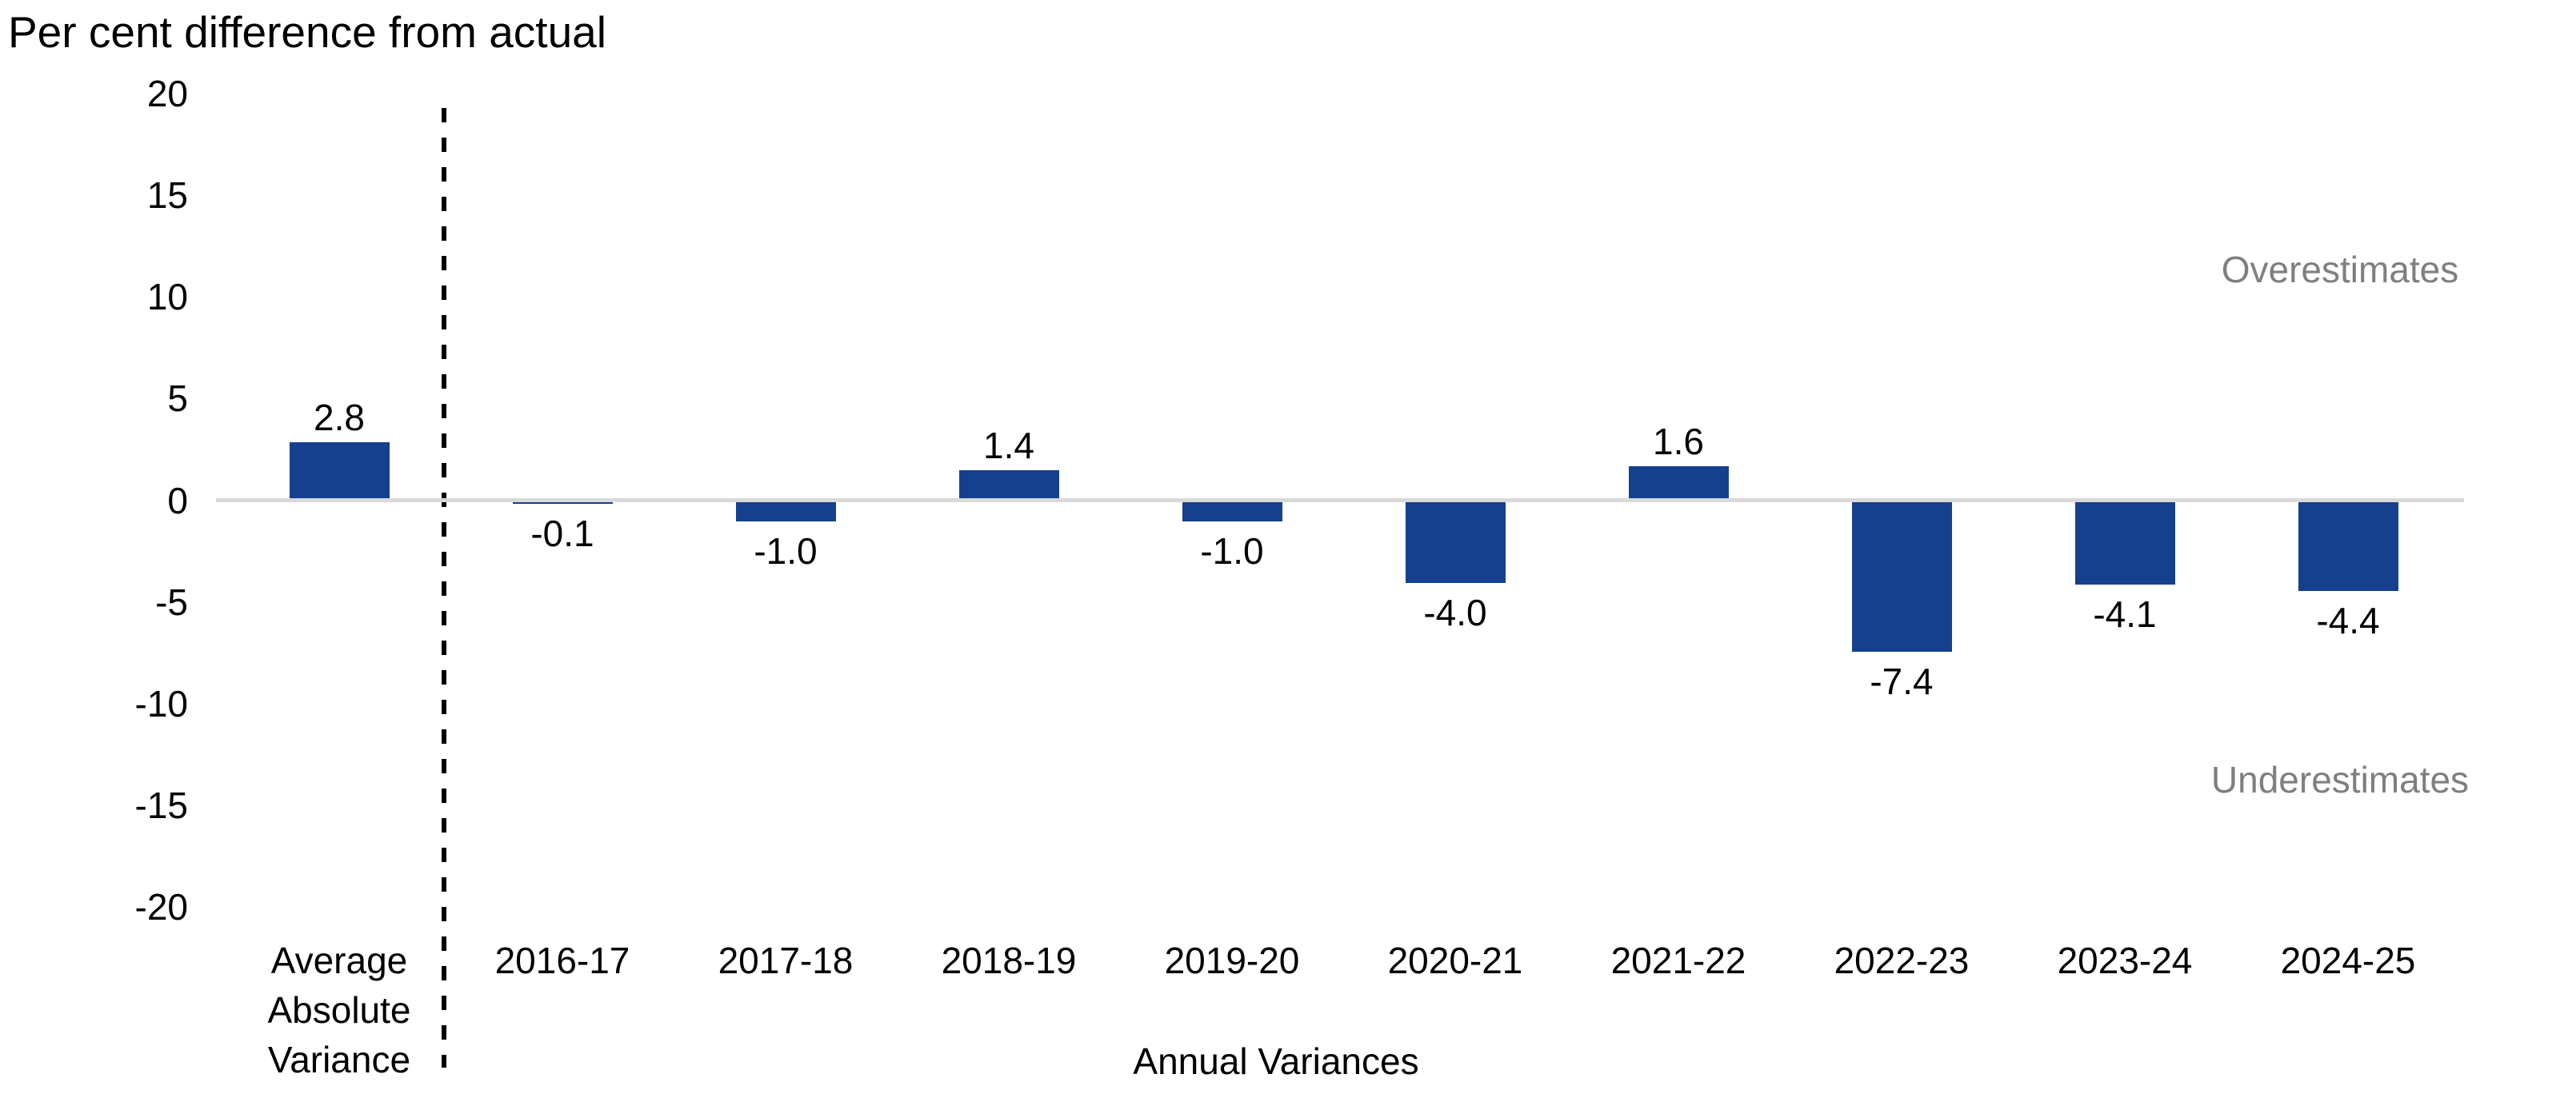  Describe the element at coordinates (1455, 612) in the screenshot. I see `bar-value-label: -4.0` at that location.